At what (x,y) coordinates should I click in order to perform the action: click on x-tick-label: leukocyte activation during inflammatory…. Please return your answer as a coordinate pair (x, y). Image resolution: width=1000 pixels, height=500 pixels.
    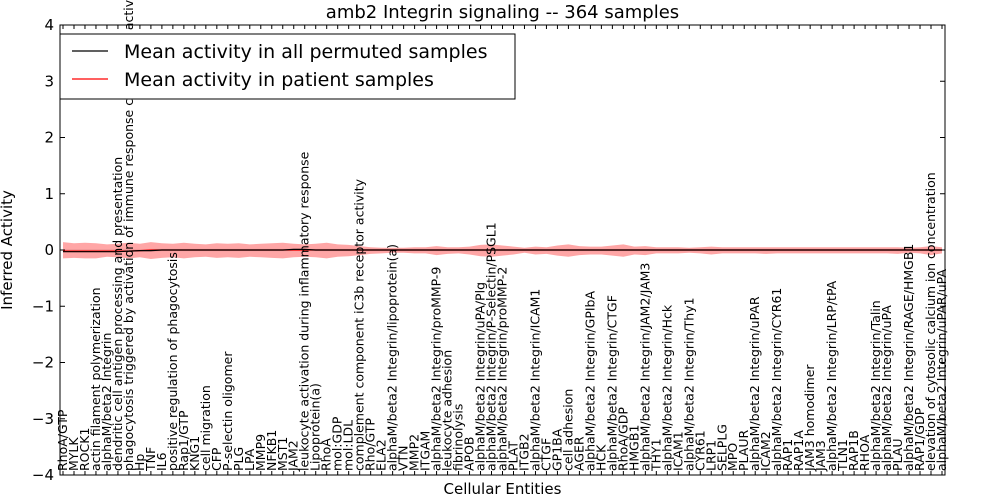
    Looking at the image, I should click on (304, 311).